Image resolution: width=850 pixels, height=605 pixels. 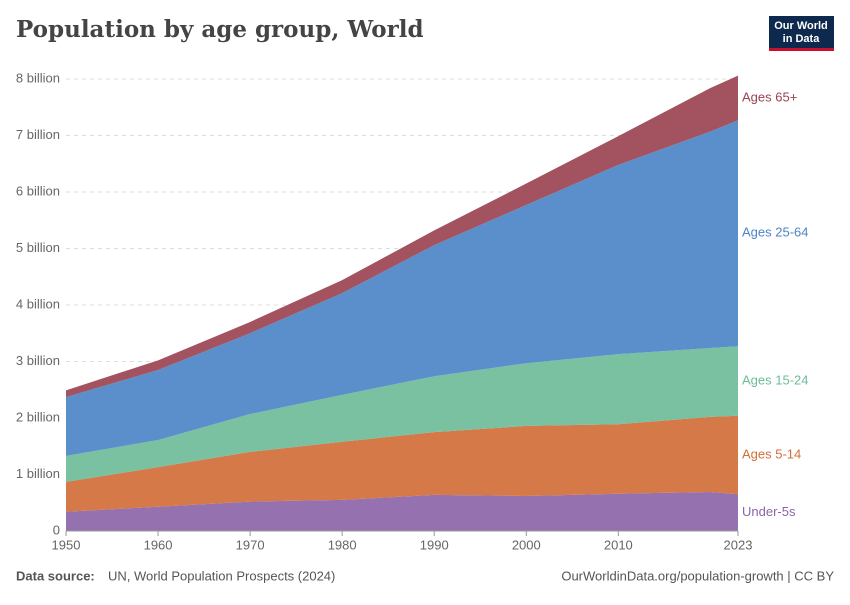 What do you see at coordinates (38, 77) in the screenshot?
I see `y-tick-label: 8 billion` at bounding box center [38, 77].